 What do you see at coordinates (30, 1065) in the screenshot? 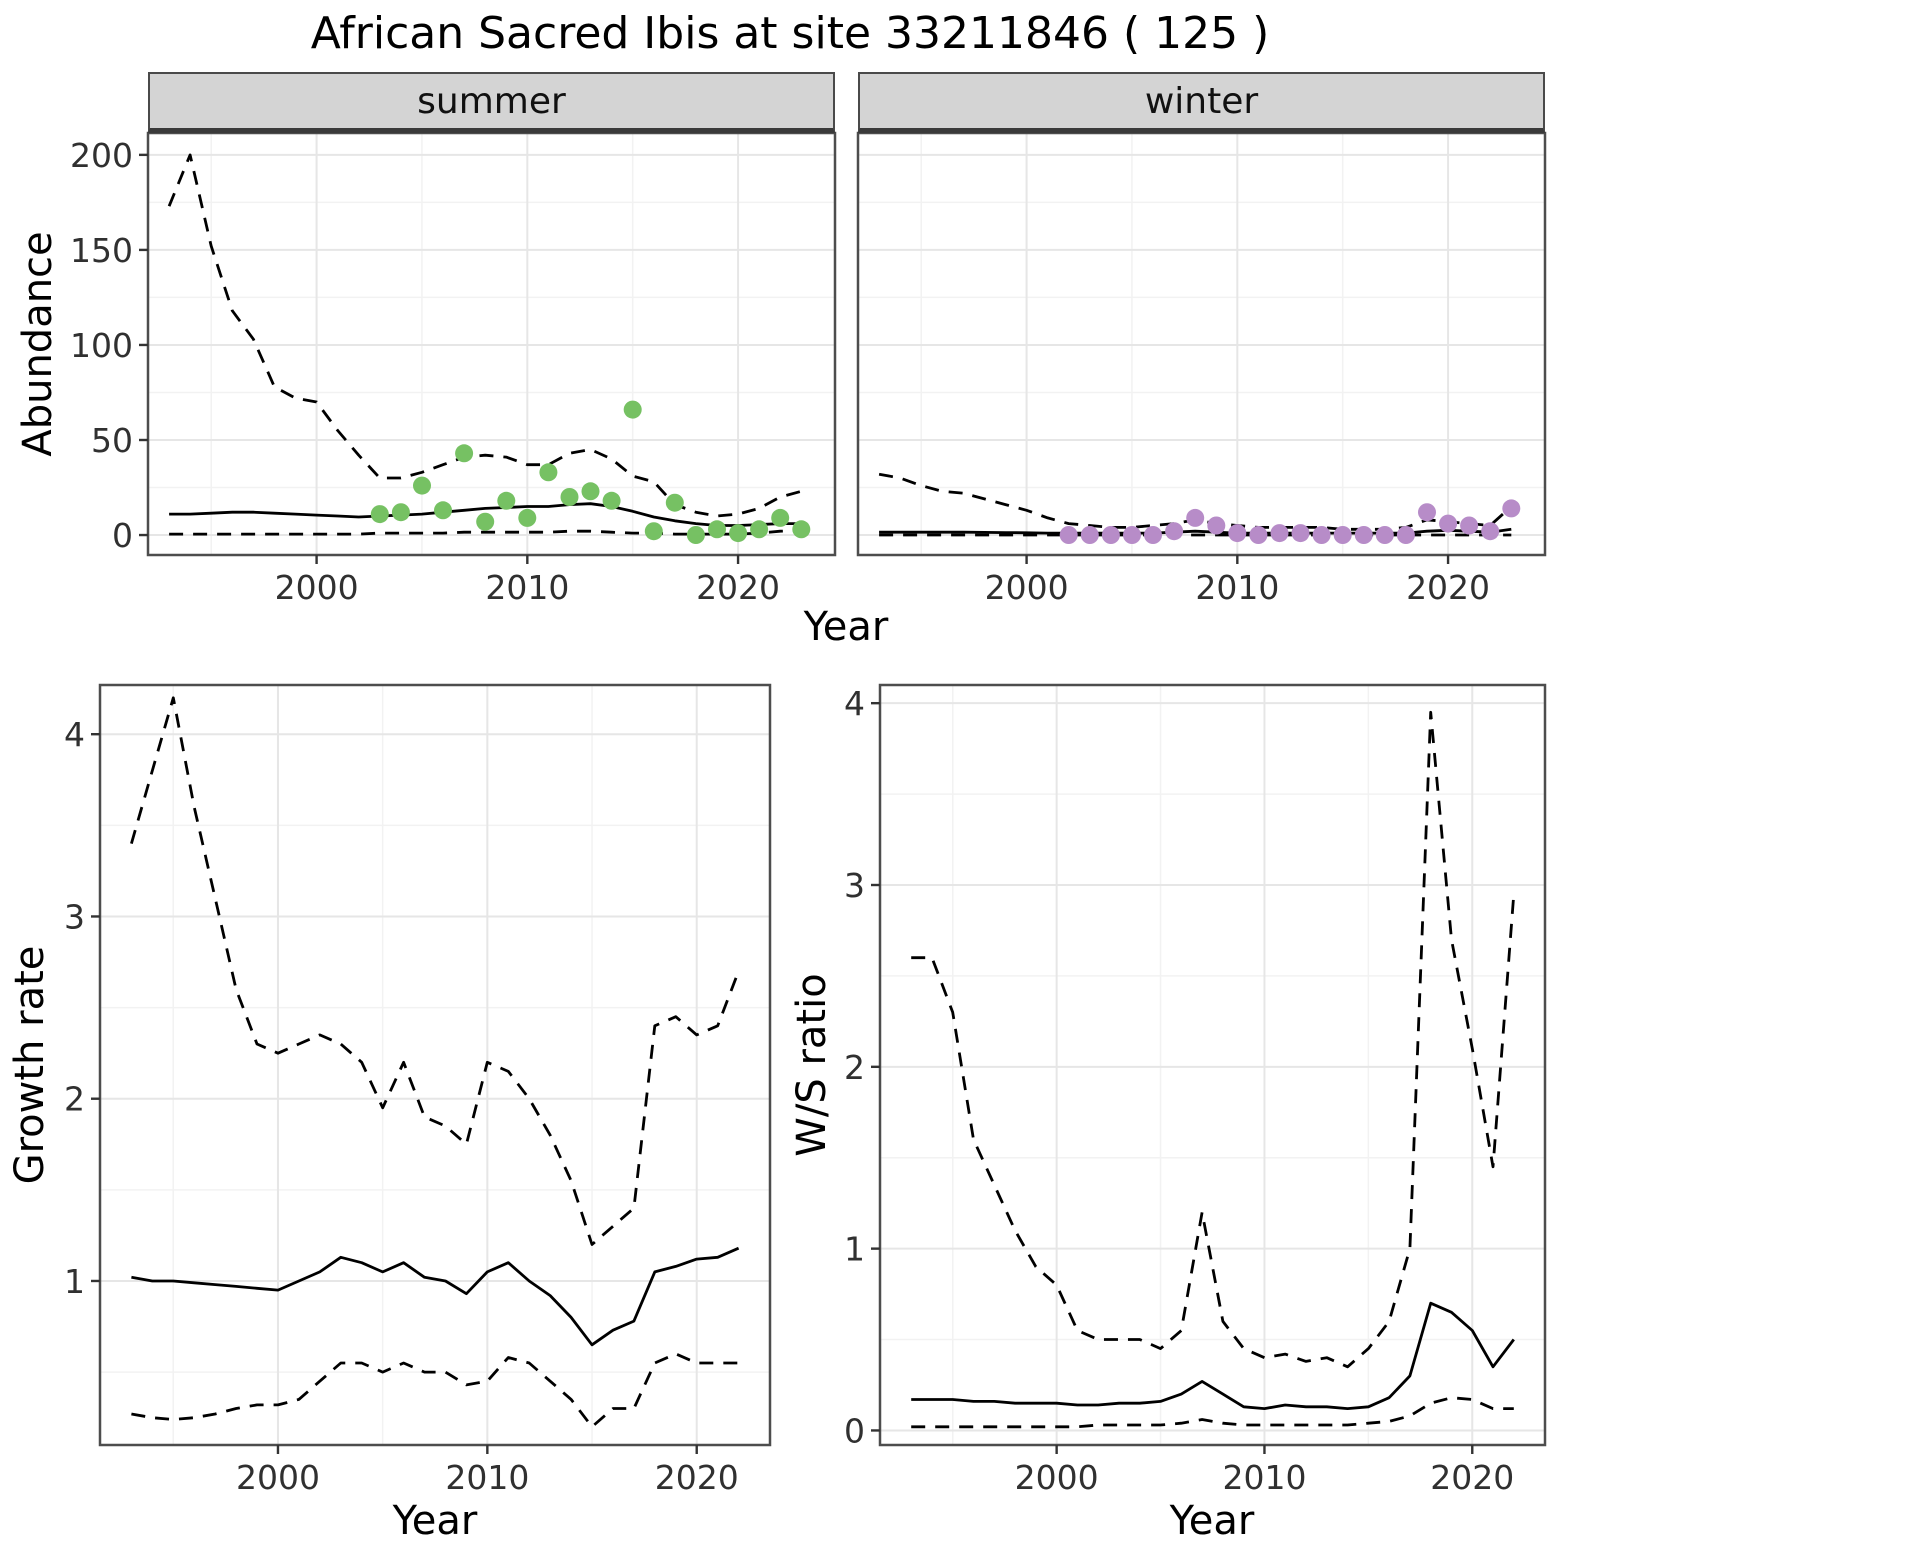
I see `growth-rate-y-axis-label: Growth rate` at bounding box center [30, 1065].